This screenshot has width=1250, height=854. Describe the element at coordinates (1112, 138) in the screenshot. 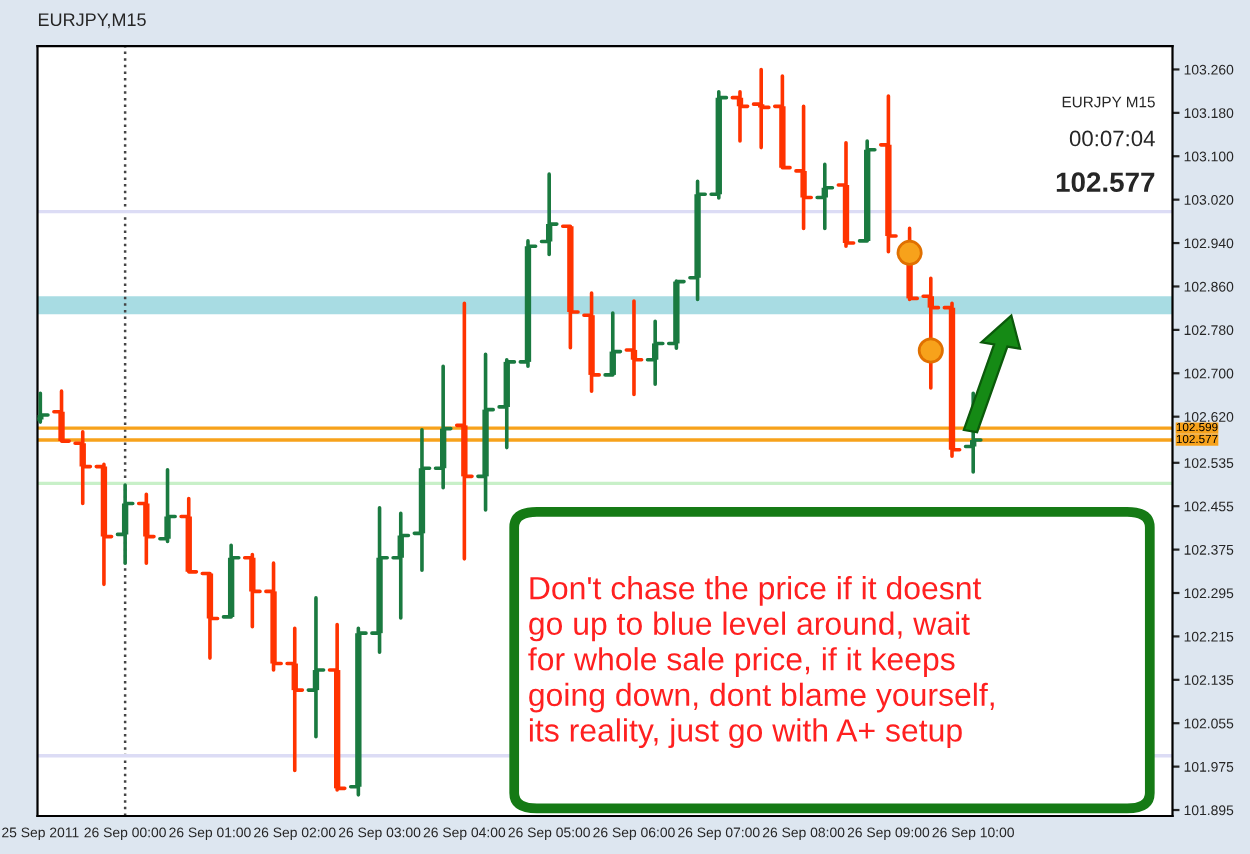

I see `annotation: 00:07:04` at that location.